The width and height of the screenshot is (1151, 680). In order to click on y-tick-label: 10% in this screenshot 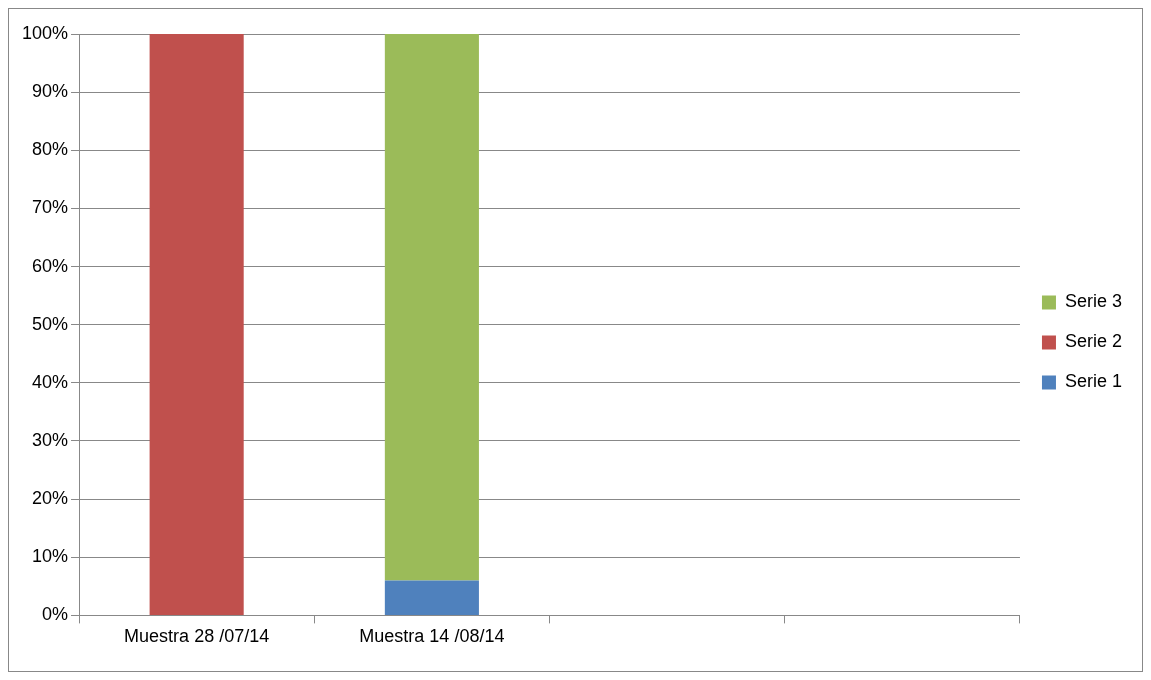, I will do `click(50, 556)`.